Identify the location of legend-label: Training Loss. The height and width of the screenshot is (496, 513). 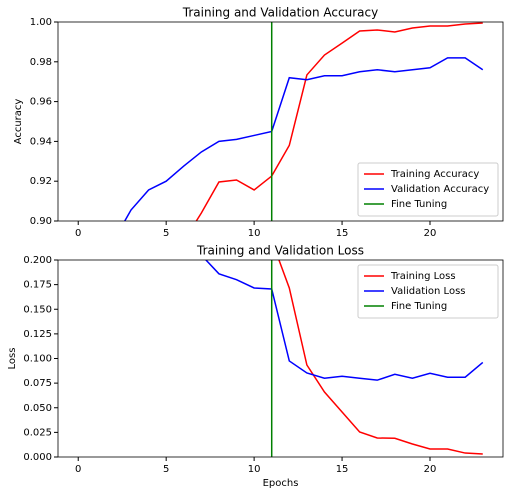
(423, 276).